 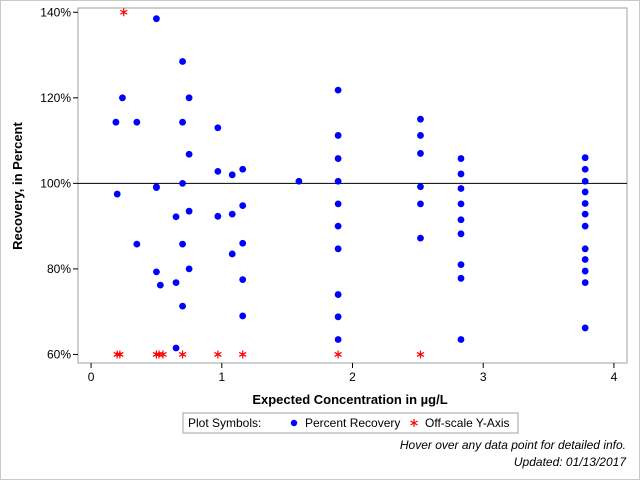 I want to click on y-tick-label: 80%, so click(x=59, y=269).